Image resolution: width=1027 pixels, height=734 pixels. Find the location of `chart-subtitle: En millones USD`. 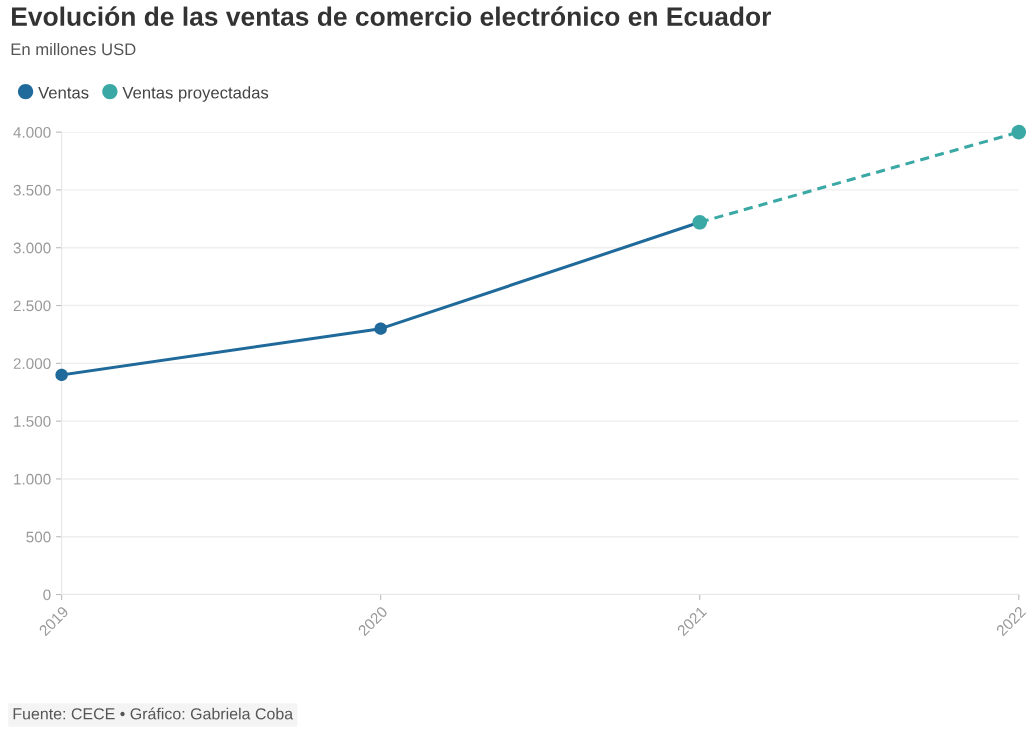

chart-subtitle: En millones USD is located at coordinates (73, 49).